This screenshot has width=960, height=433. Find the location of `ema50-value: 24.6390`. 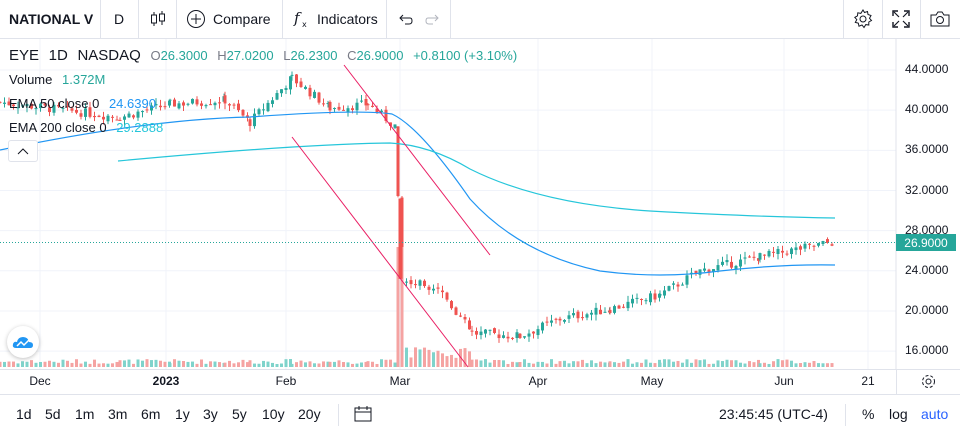

ema50-value: 24.6390 is located at coordinates (132, 103).